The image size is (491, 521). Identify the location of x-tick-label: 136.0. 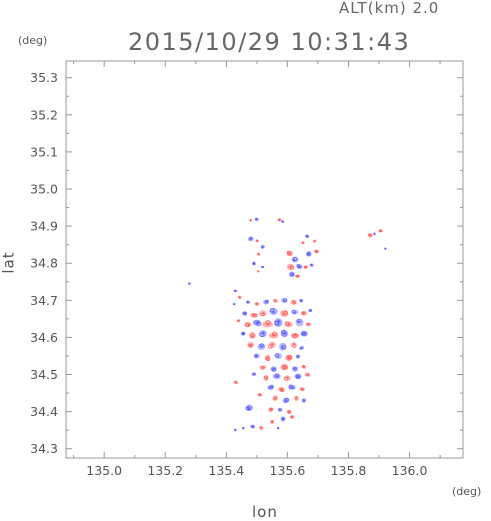
(410, 470).